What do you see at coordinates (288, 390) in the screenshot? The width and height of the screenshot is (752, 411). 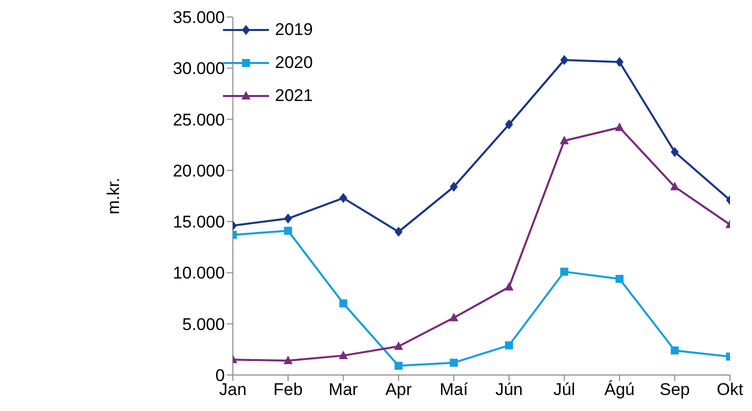 I see `x-tick-label: Feb` at bounding box center [288, 390].